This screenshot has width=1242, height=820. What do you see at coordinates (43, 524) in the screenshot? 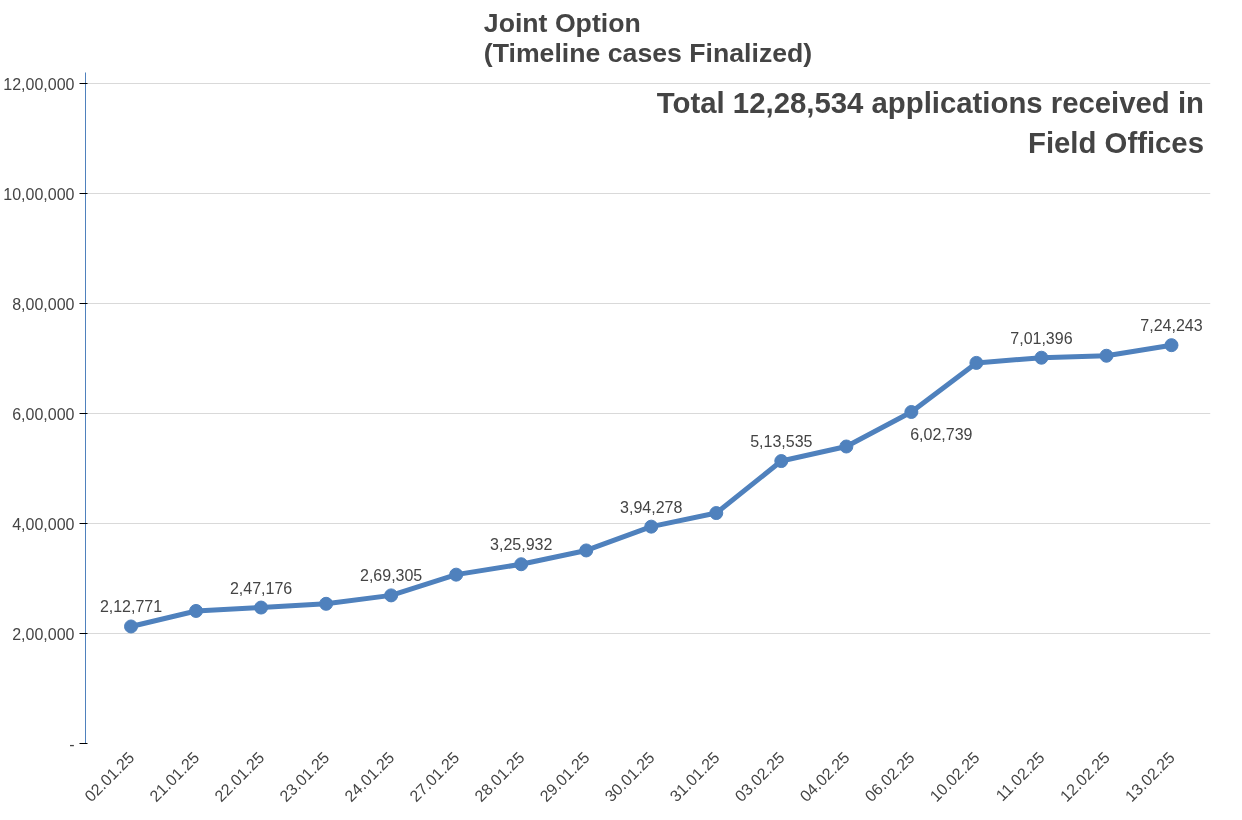
I see `y-tick-label: 4,00,000` at bounding box center [43, 524].